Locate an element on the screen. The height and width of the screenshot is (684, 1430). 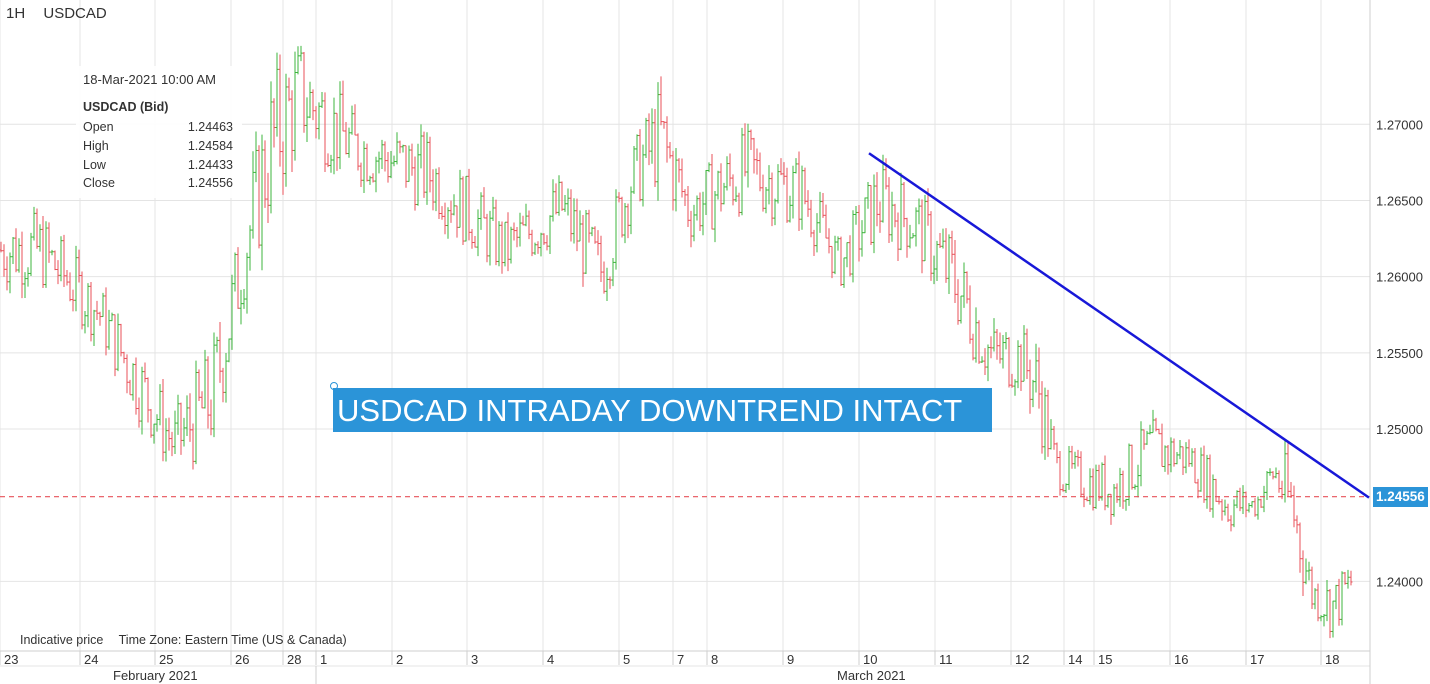
chart-header: 1H USDCAD is located at coordinates (63, 13).